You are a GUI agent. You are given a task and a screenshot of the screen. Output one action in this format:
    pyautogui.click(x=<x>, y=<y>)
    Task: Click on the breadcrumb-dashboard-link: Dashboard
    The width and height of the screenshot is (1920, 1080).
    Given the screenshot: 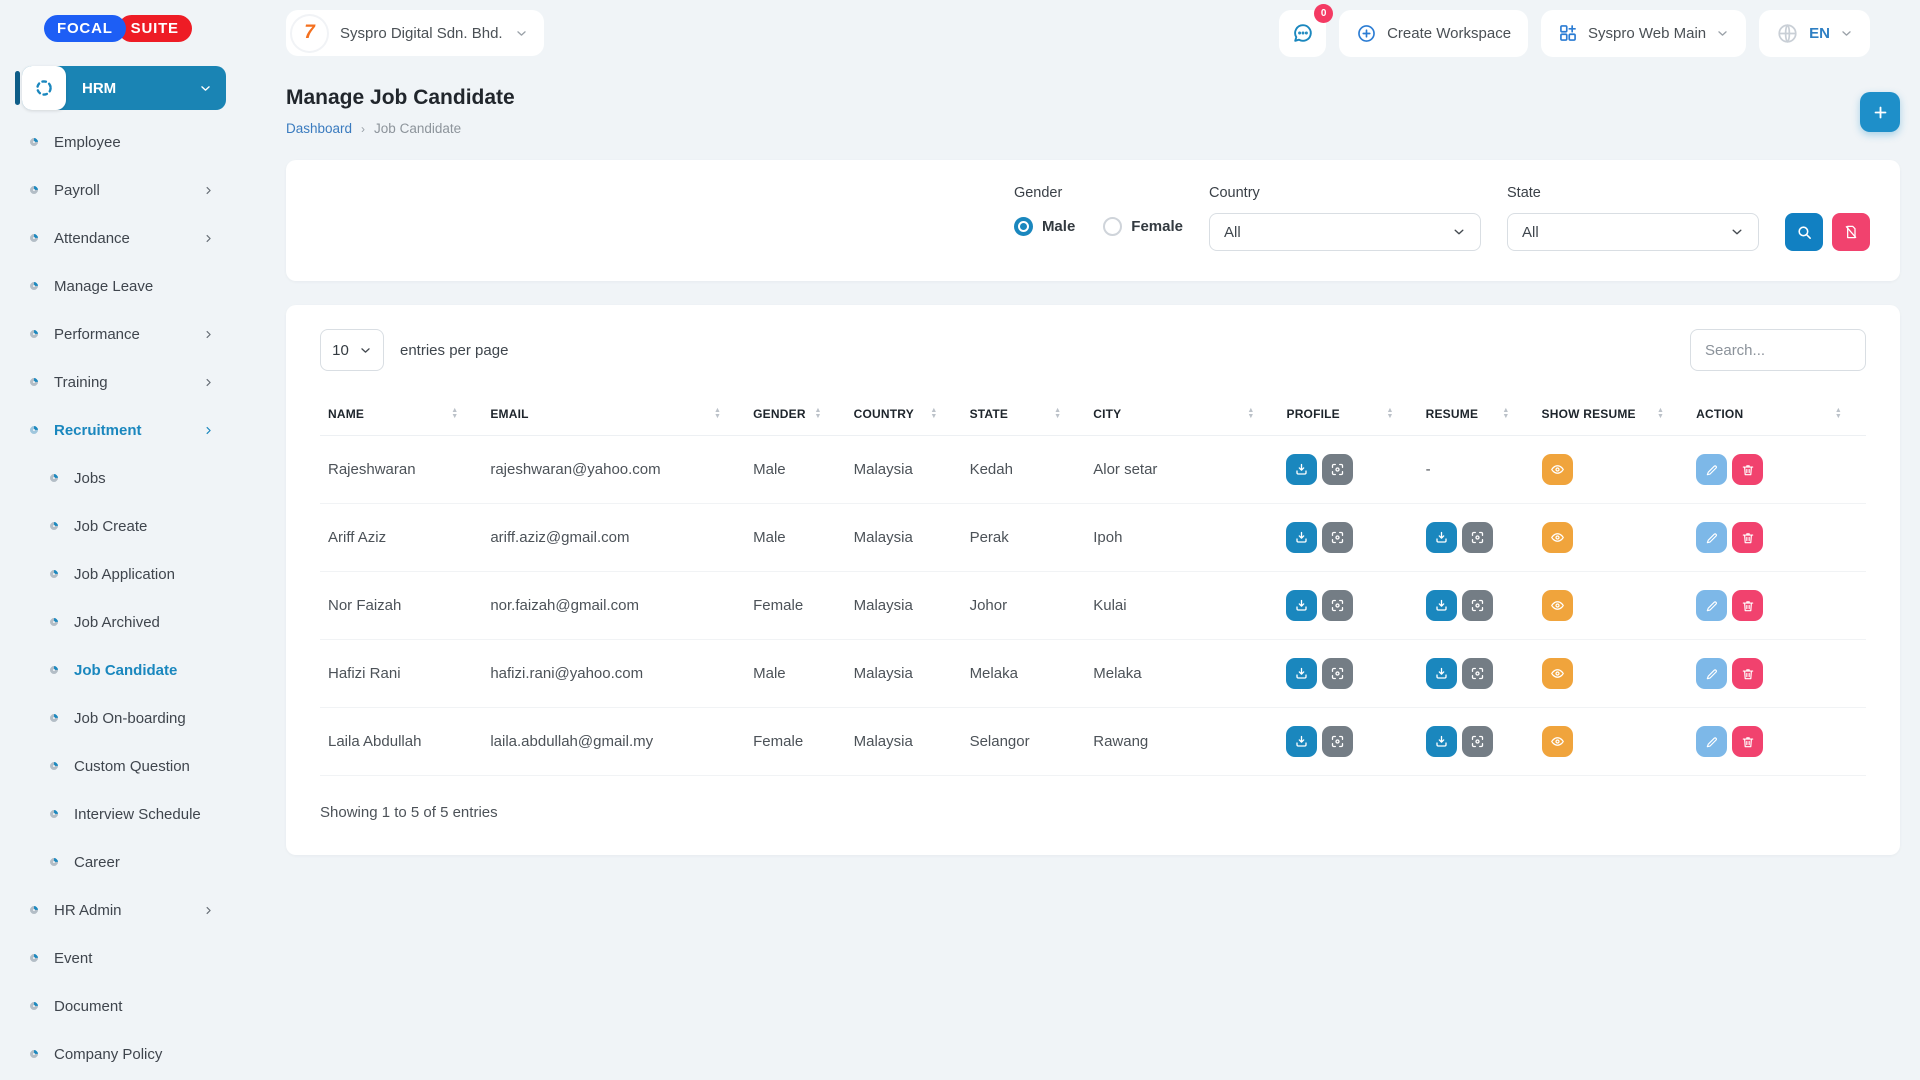 What is the action you would take?
    pyautogui.click(x=319, y=128)
    